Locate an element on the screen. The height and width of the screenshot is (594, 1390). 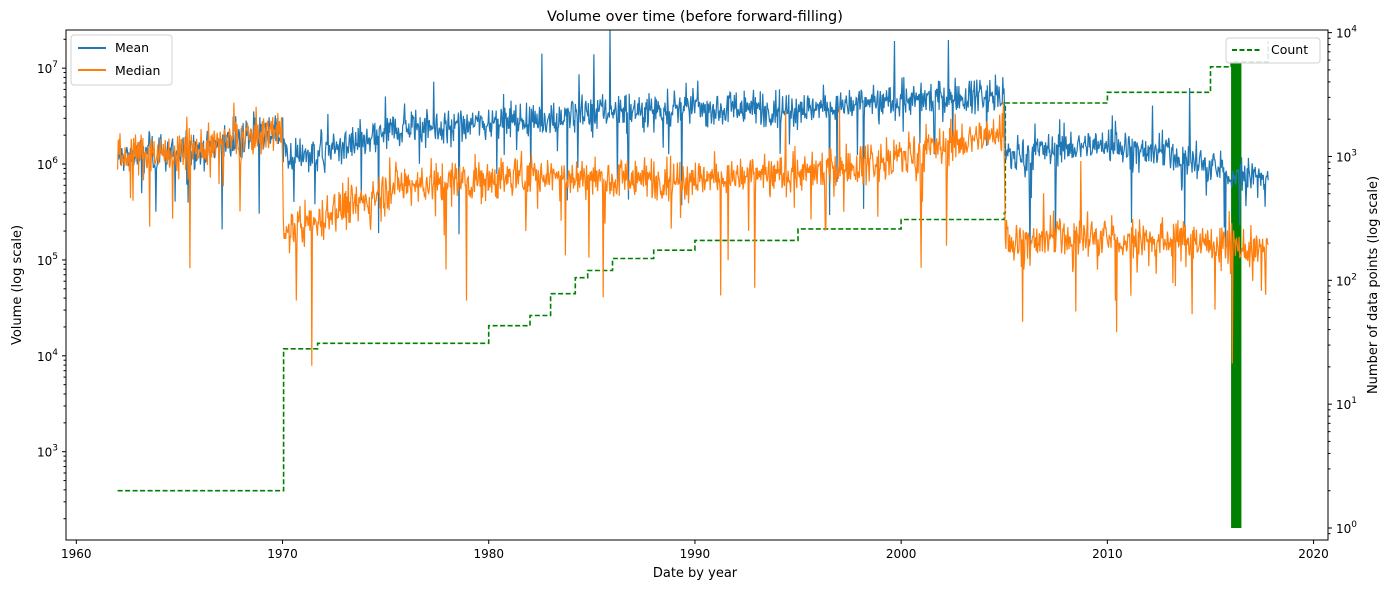
legend-median-label: Median is located at coordinates (137, 70).